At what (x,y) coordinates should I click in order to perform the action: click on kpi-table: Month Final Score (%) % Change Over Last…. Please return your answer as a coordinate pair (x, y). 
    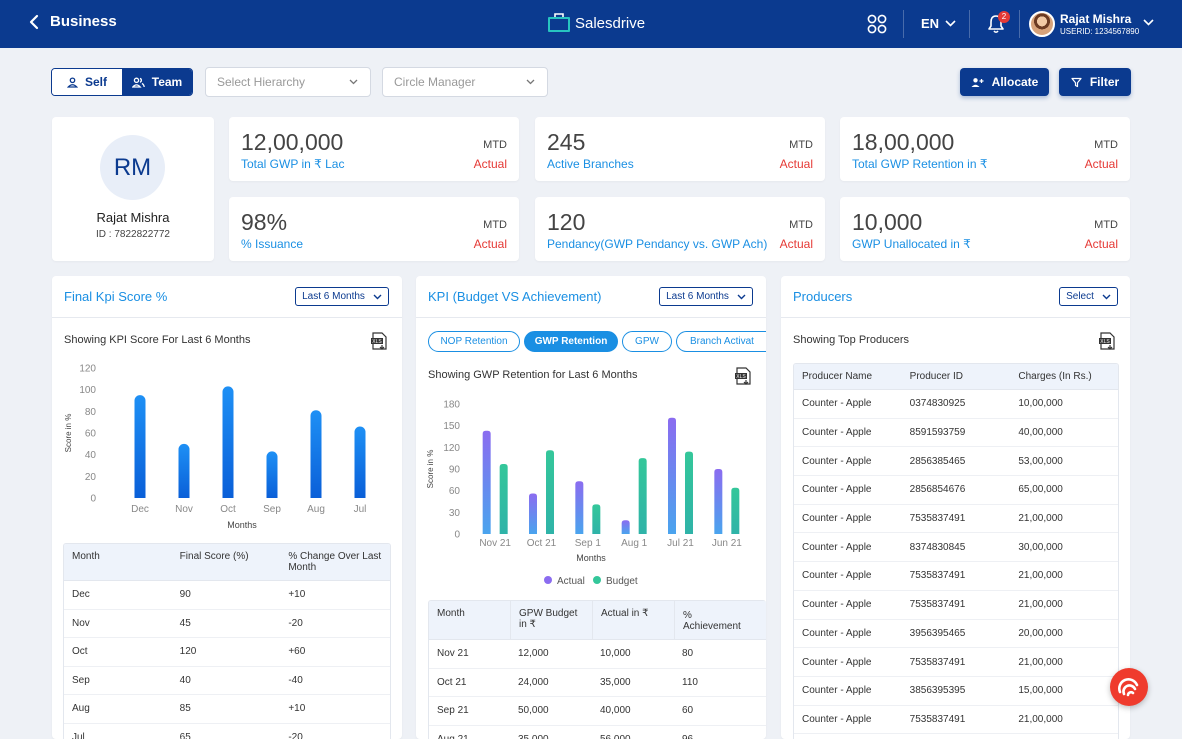
    Looking at the image, I should click on (227, 641).